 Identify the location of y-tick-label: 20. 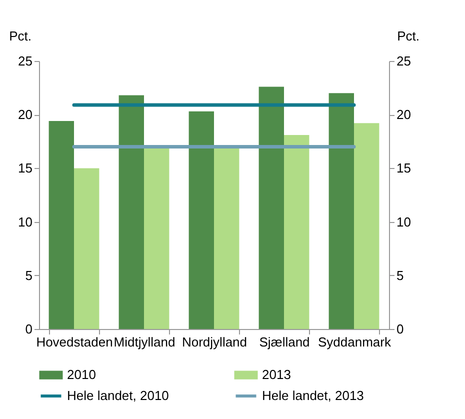
(25, 114).